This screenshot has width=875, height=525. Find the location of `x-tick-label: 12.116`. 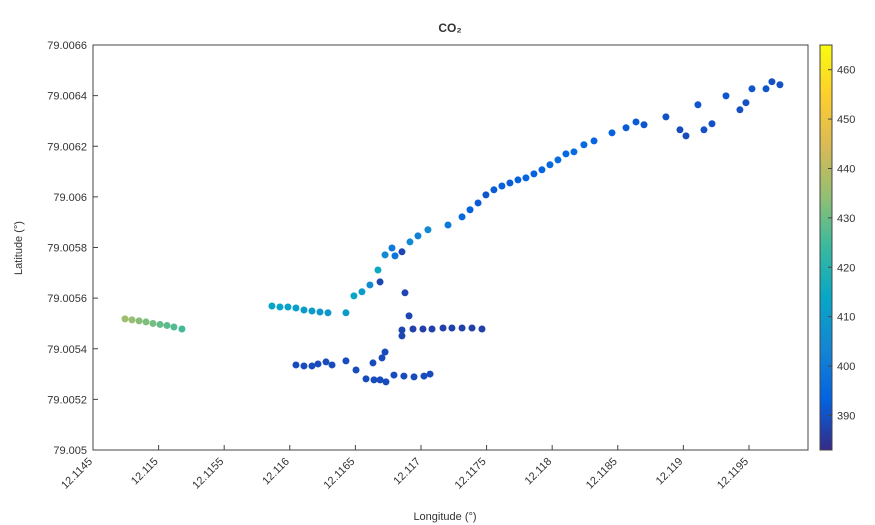

x-tick-label: 12.116 is located at coordinates (276, 472).